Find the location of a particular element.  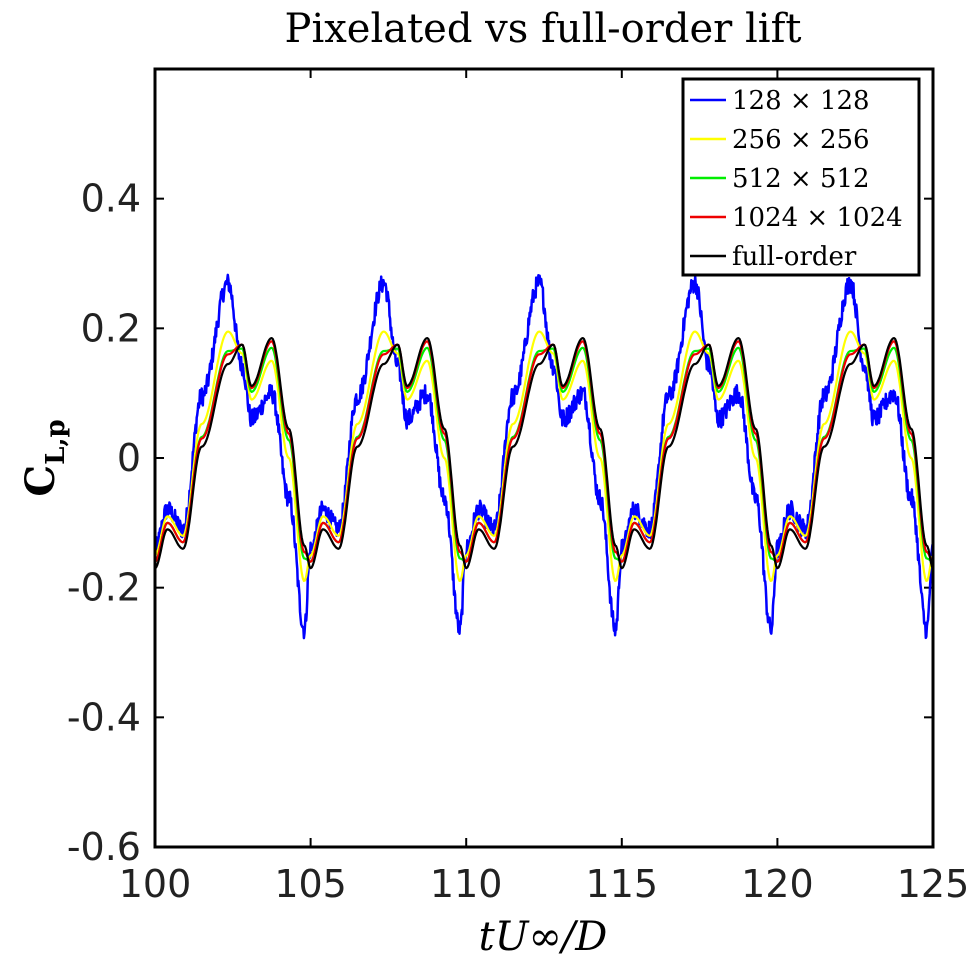

y-tick-label: -0.6 is located at coordinates (104, 847).